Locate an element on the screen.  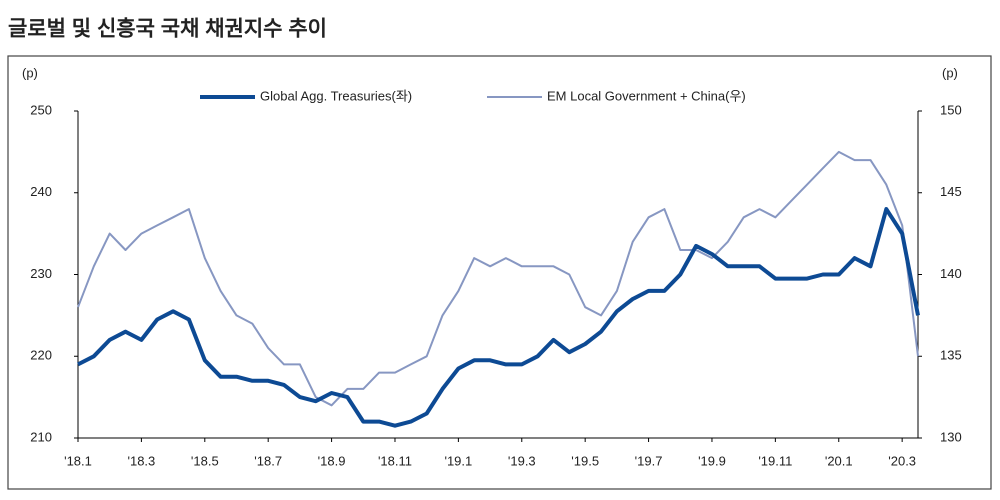
y-unit: (p) is located at coordinates (30, 72).